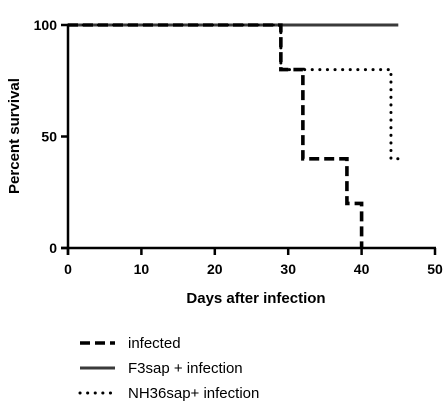  What do you see at coordinates (215, 269) in the screenshot?
I see `x-tick-label: 20` at bounding box center [215, 269].